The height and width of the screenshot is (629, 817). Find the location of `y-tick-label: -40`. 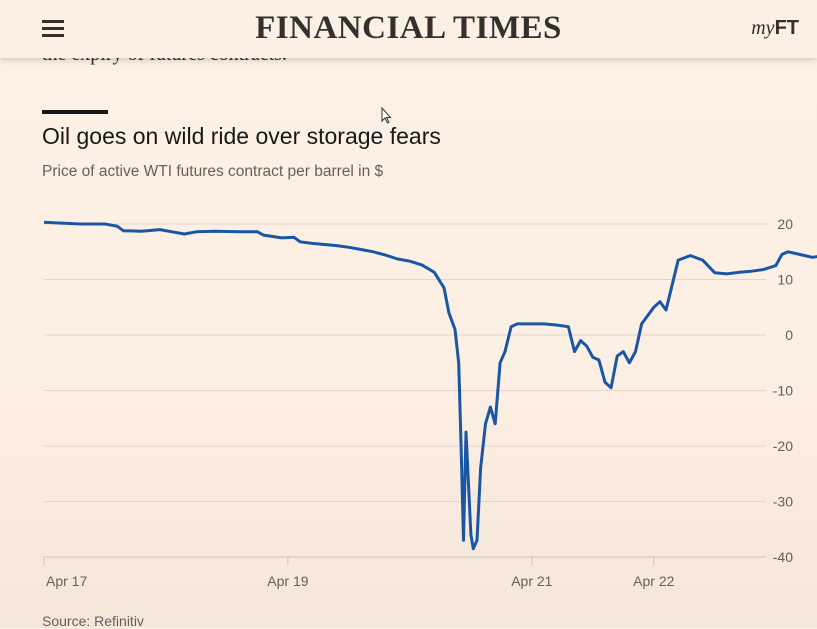

y-tick-label: -40 is located at coordinates (783, 557).